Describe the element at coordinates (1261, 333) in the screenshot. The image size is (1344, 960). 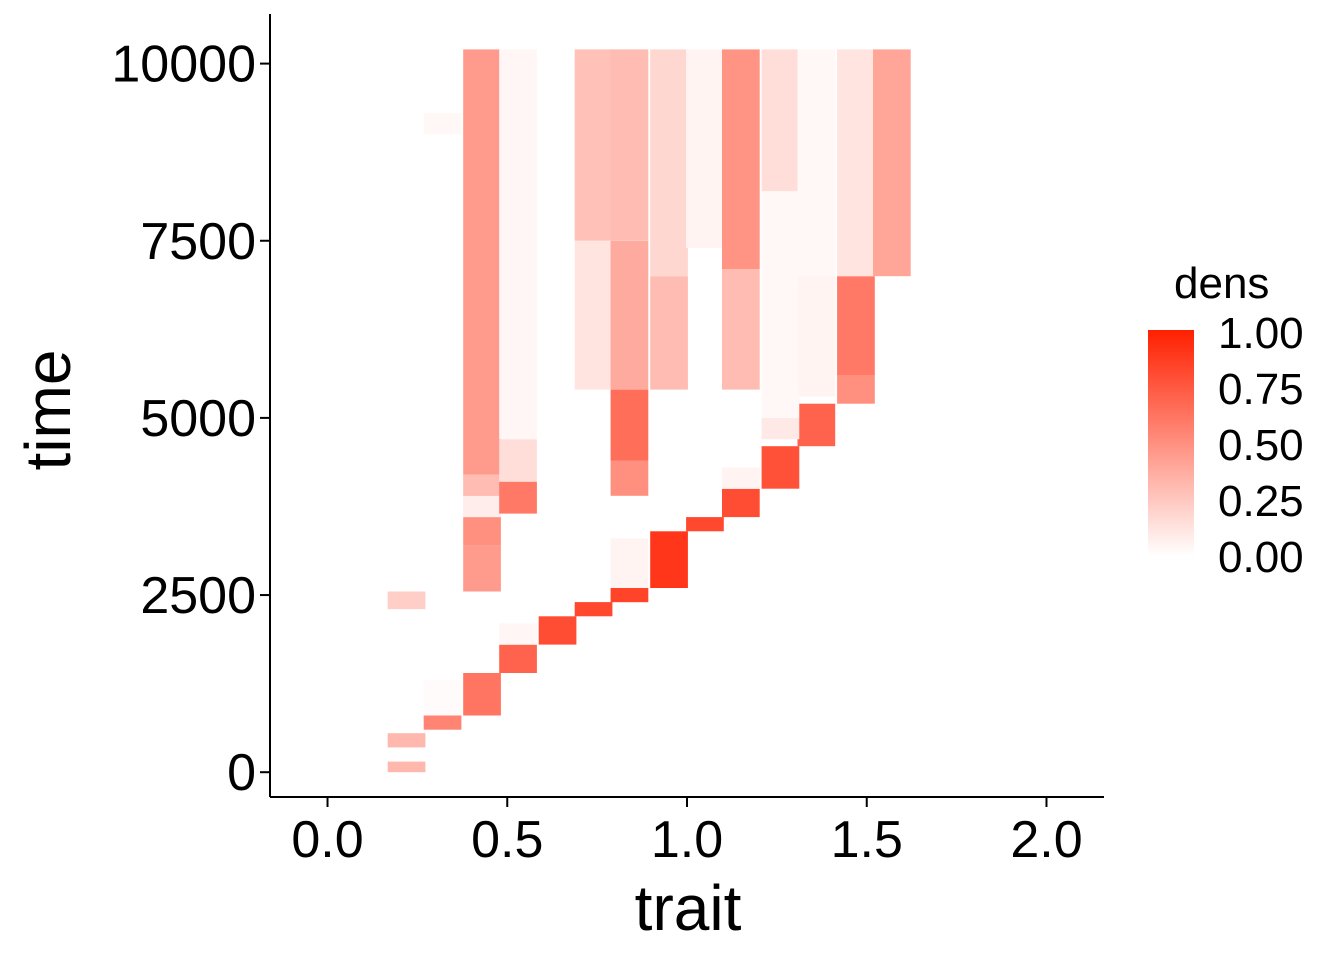
I see `legend-label: 1.00` at that location.